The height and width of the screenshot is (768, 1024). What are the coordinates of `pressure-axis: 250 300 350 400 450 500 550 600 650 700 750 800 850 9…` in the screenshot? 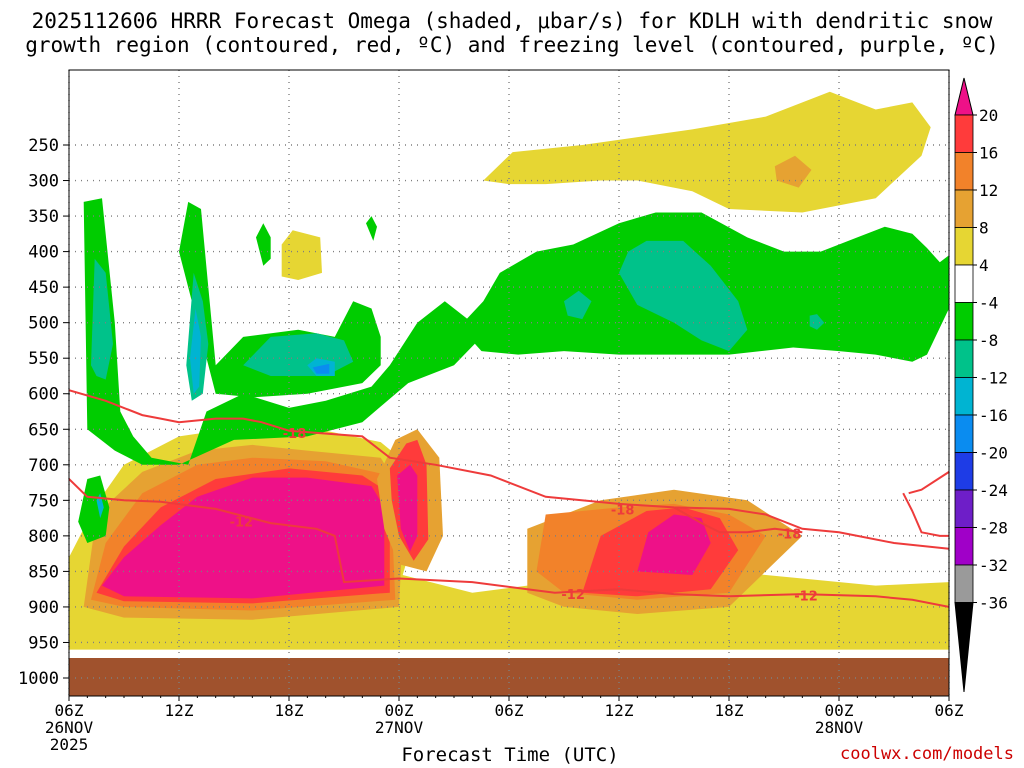 It's located at (43, 412).